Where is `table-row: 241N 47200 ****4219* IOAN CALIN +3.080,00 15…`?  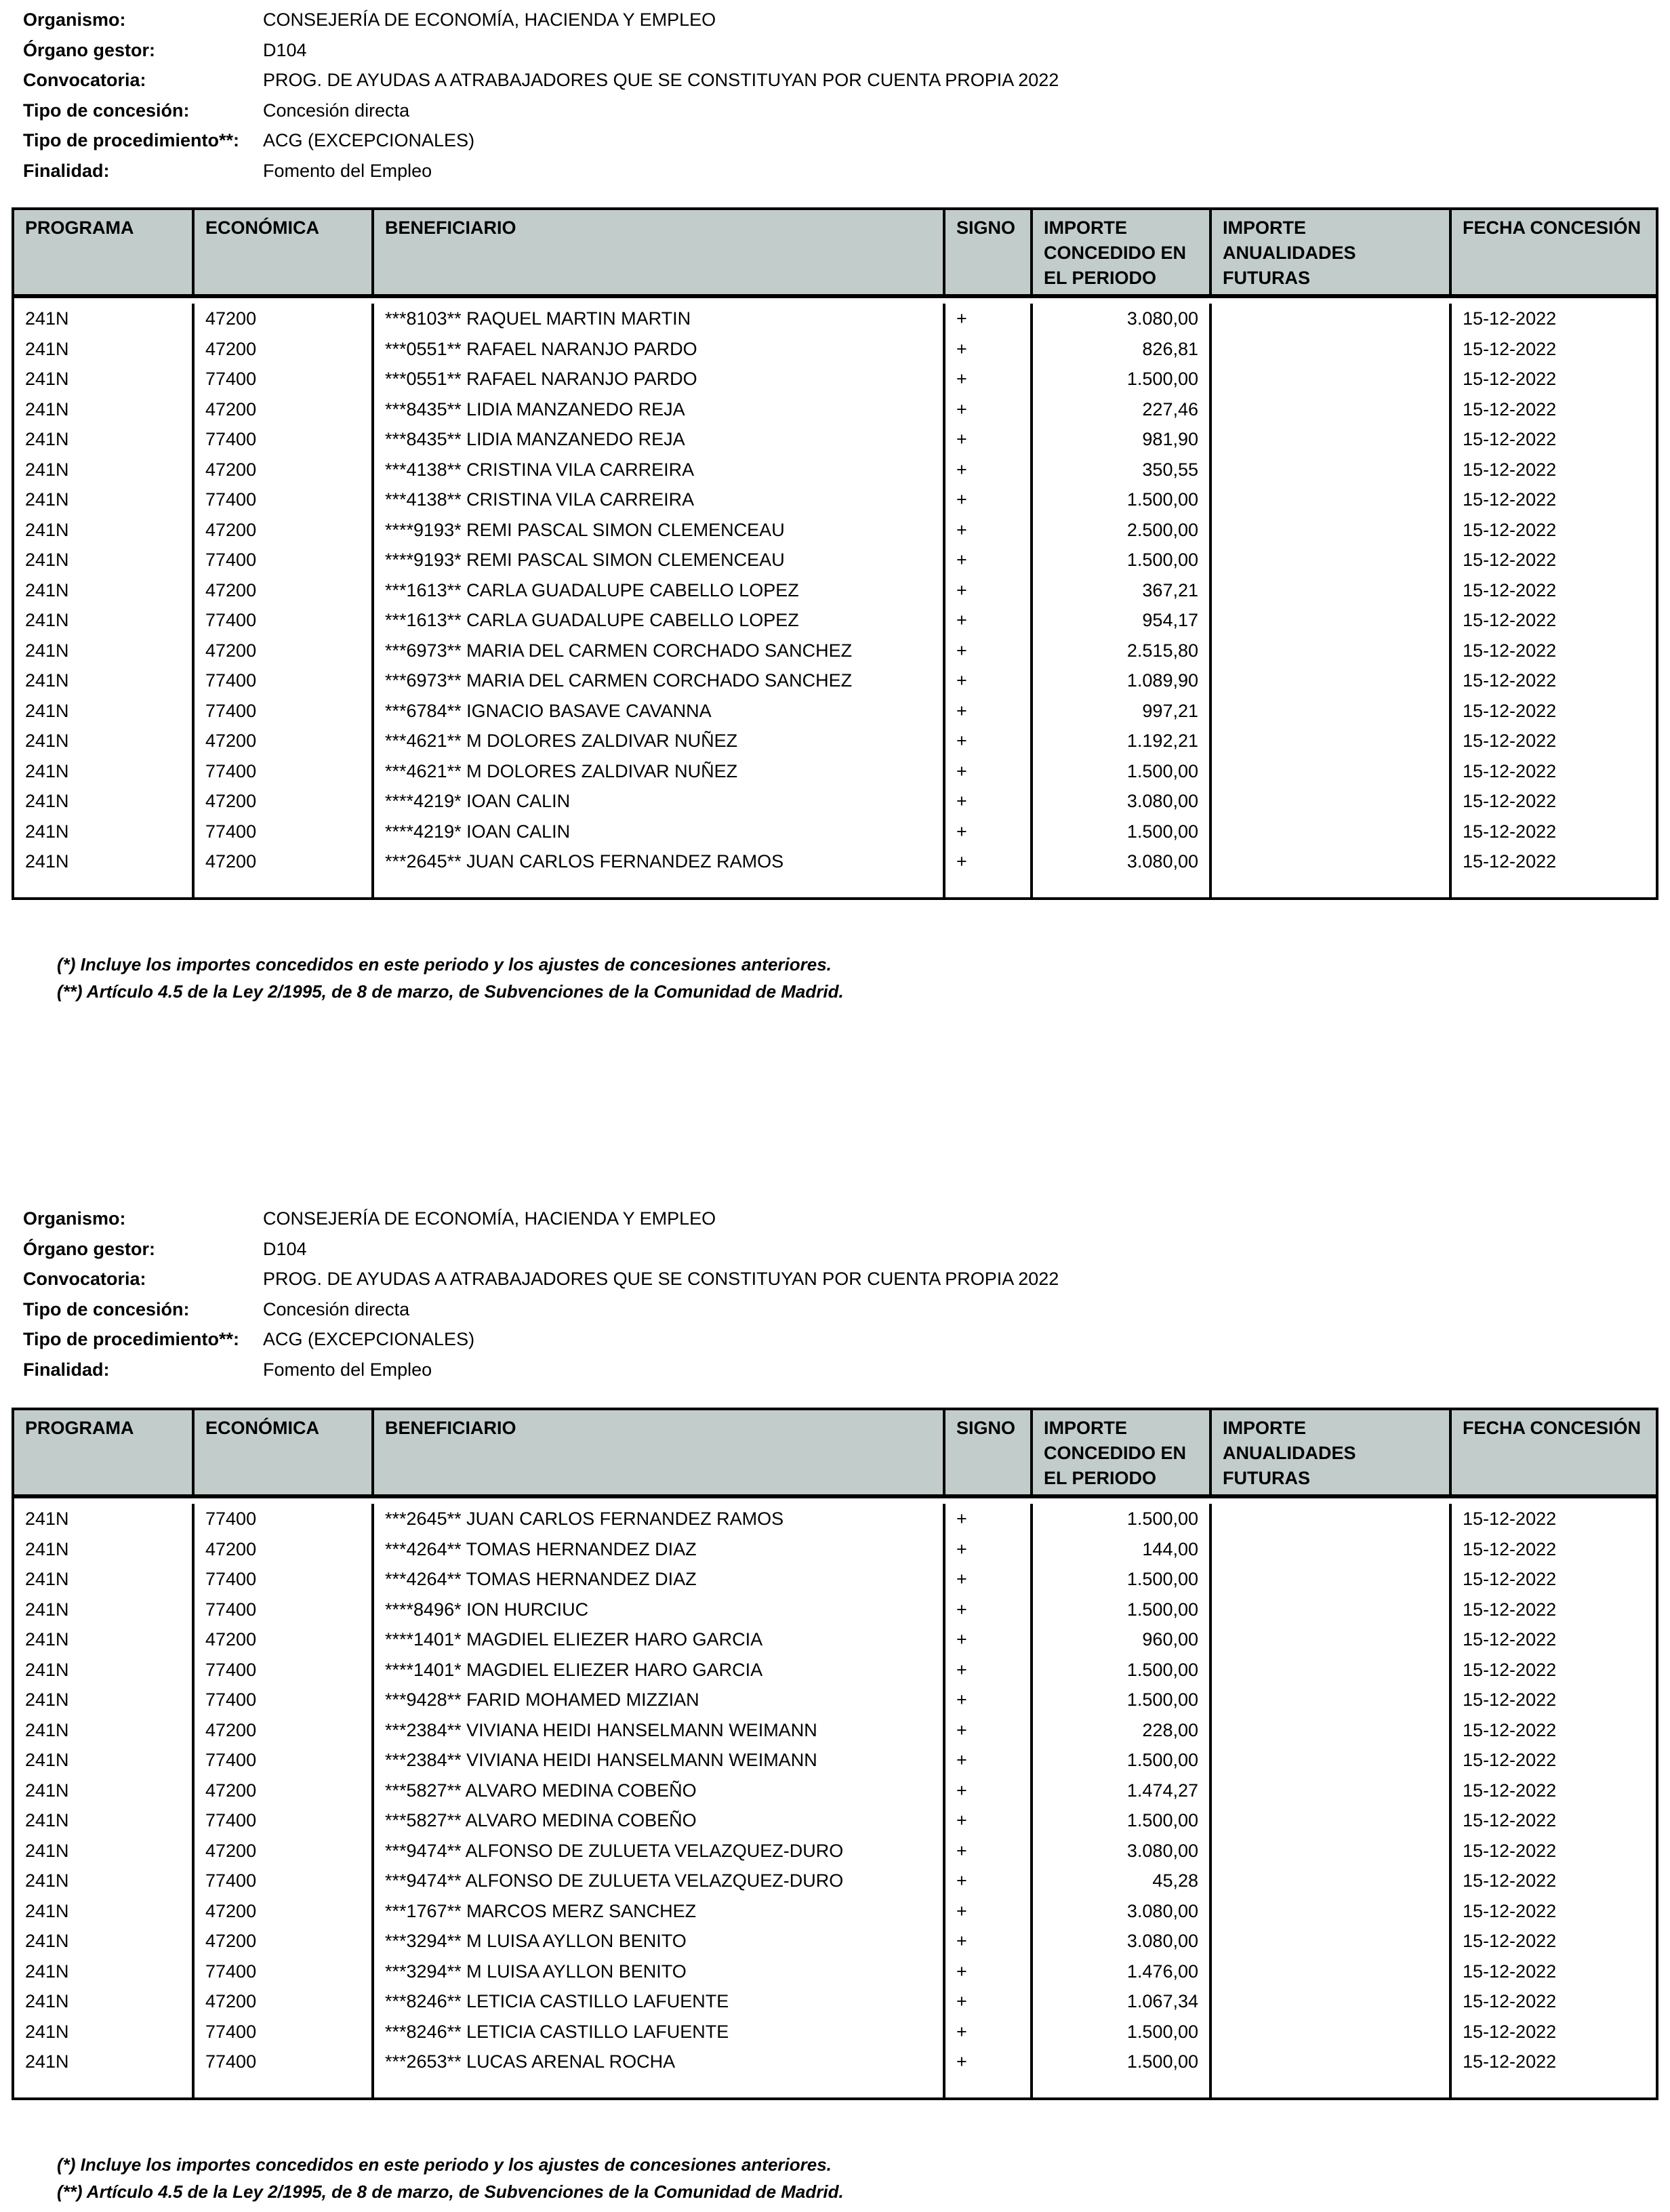
table-row: 241N 47200 ****4219* IOAN CALIN +3.080,00 15… is located at coordinates (835, 801).